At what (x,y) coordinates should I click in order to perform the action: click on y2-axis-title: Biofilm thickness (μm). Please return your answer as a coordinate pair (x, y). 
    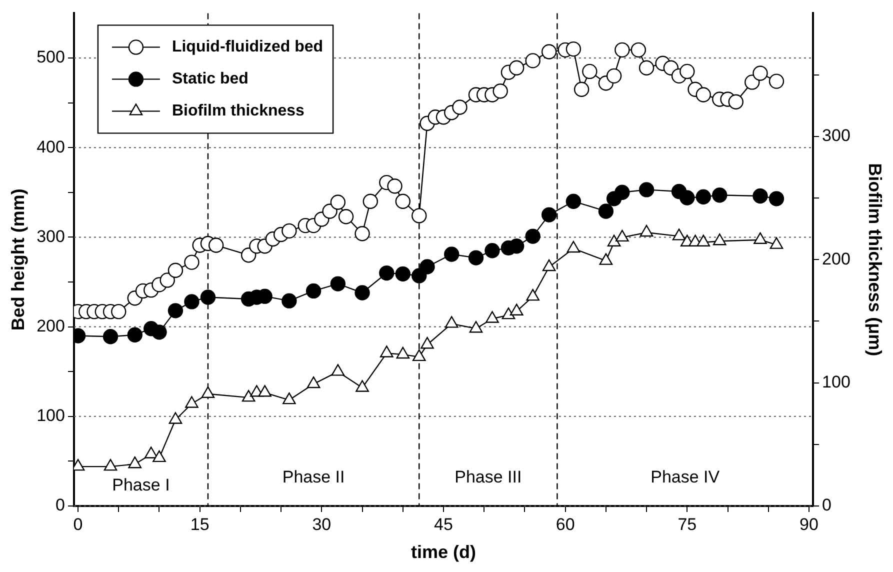
    Looking at the image, I should click on (875, 259).